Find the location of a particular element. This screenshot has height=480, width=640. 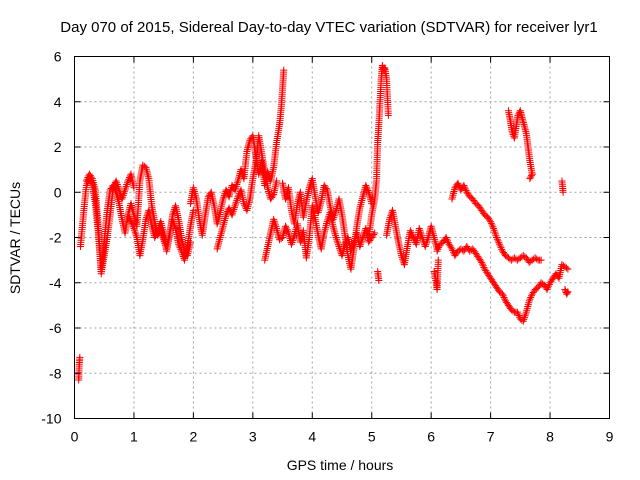

y-tick-label: 2 is located at coordinates (58, 147).